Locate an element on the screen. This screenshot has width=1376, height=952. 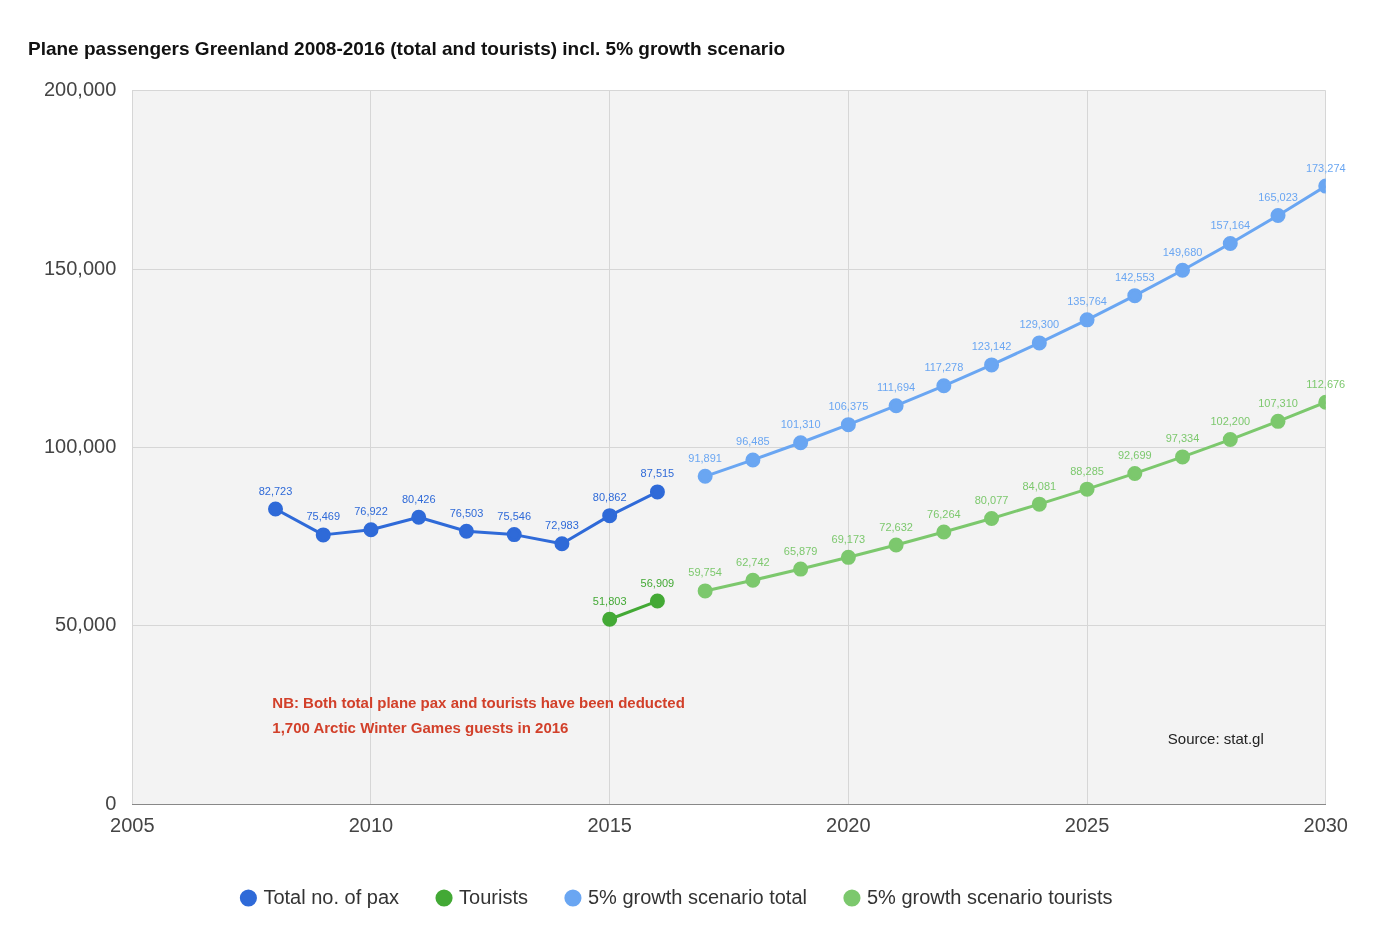
data-label: 76,922 is located at coordinates (371, 511).